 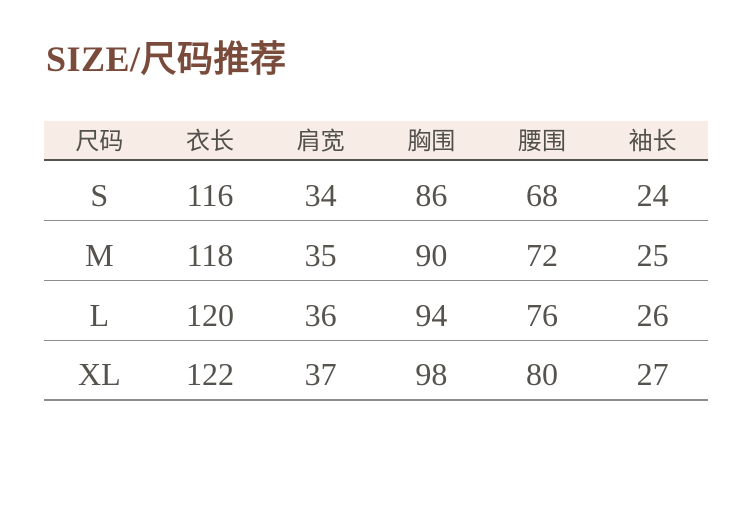 I want to click on cell-waist: 72, so click(x=541, y=255).